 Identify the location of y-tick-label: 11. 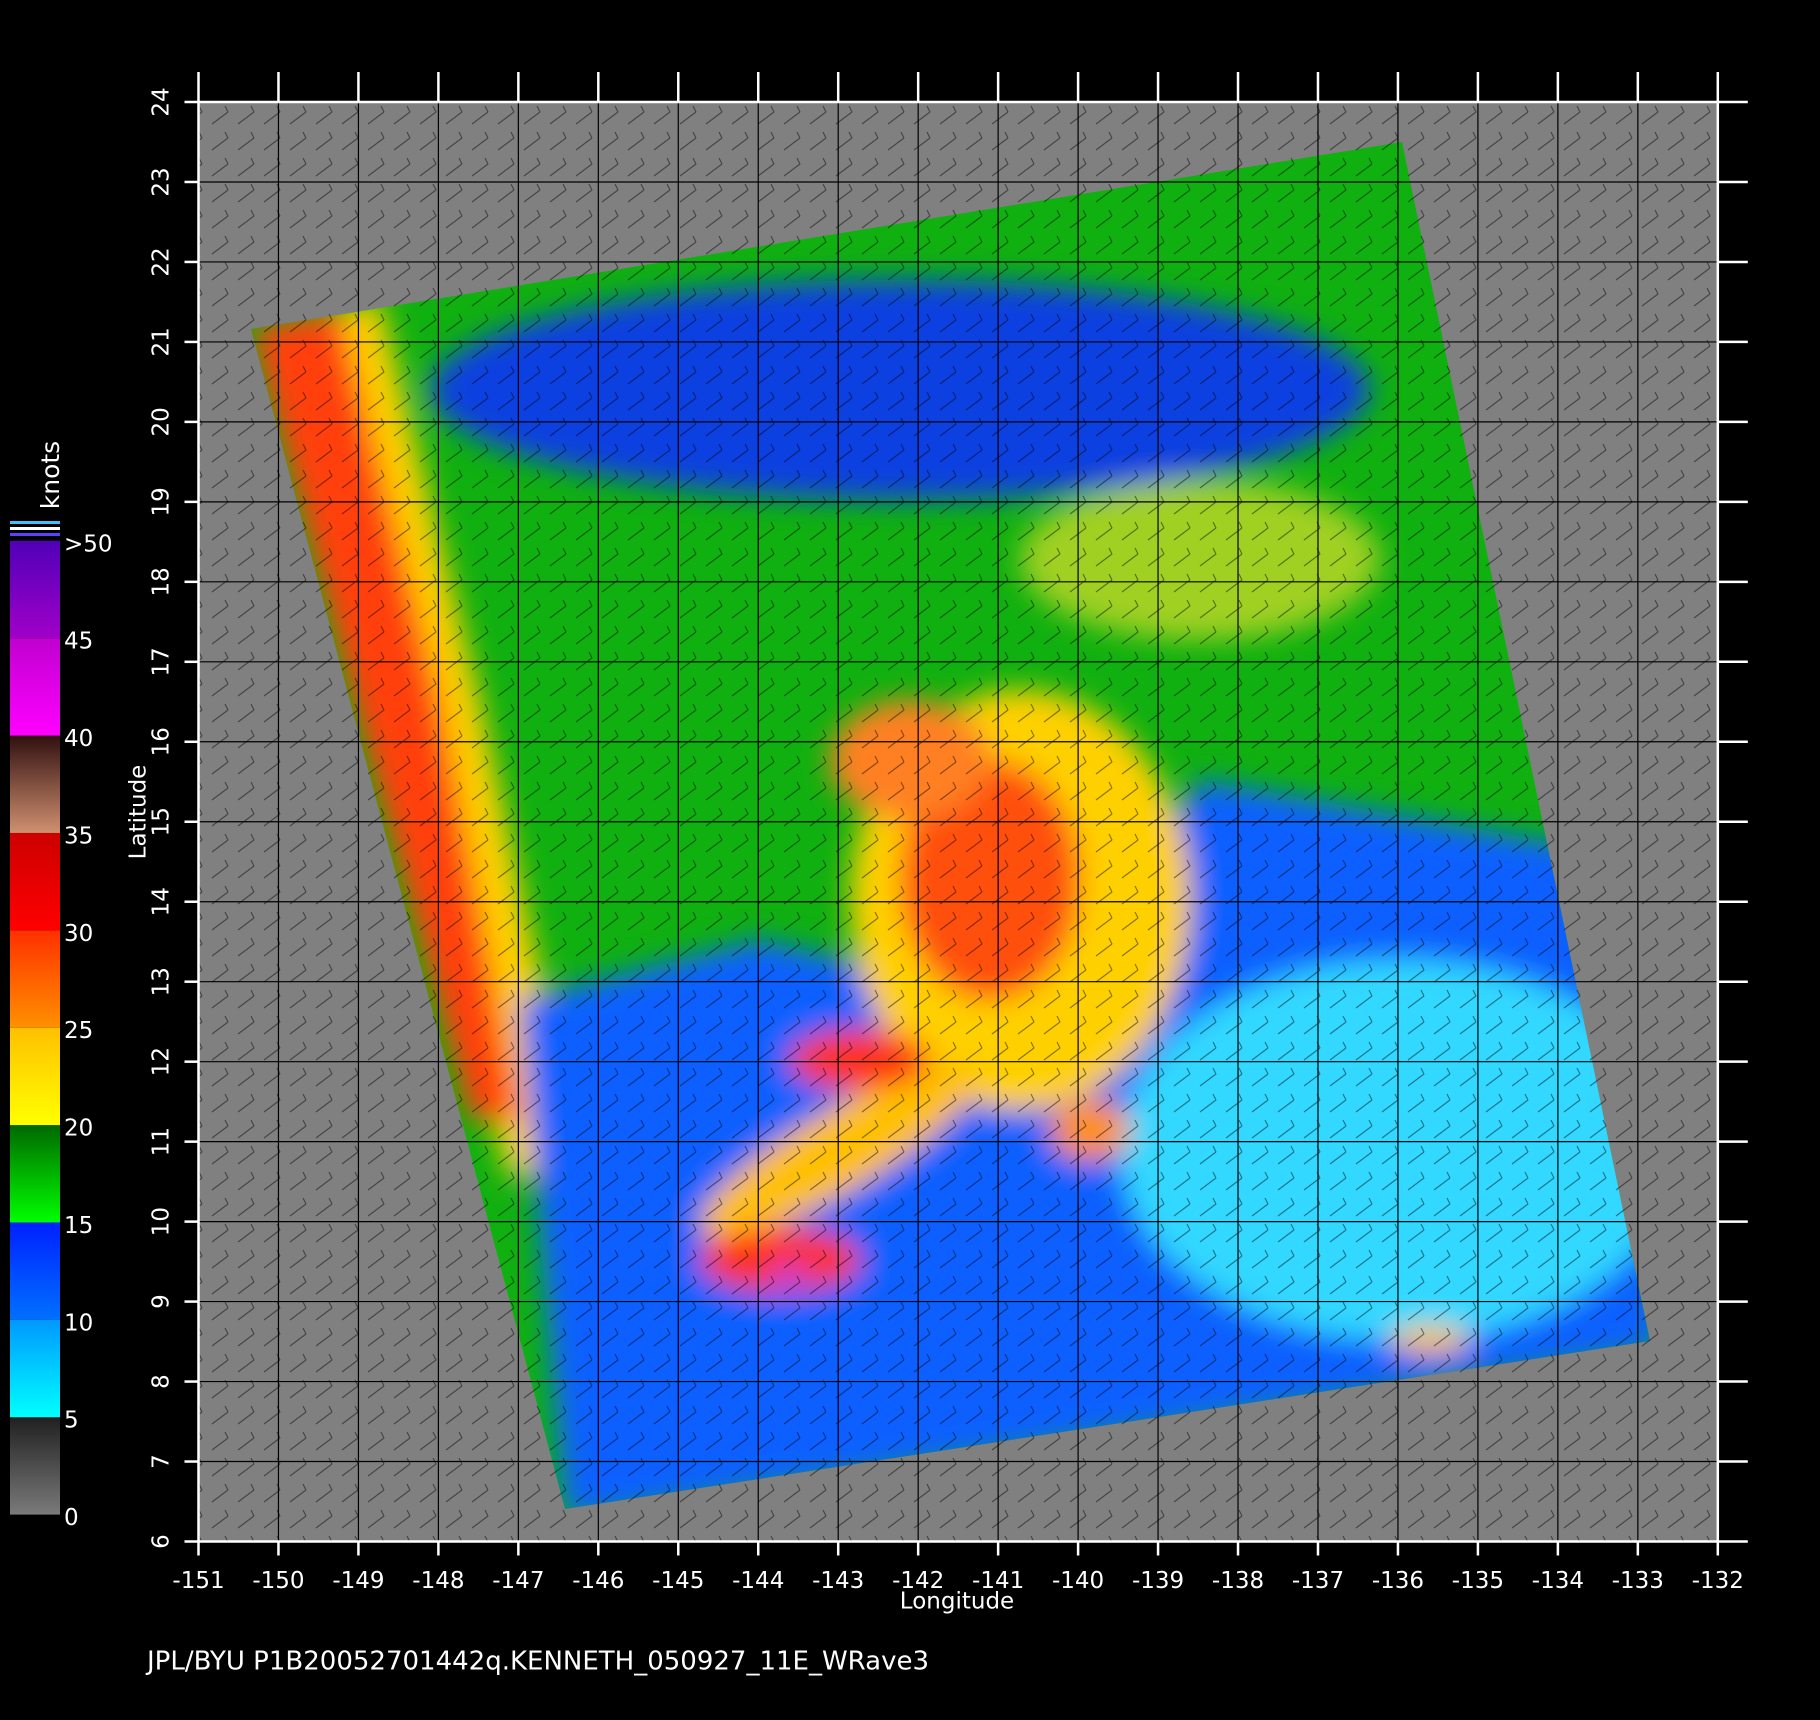
(162, 1141).